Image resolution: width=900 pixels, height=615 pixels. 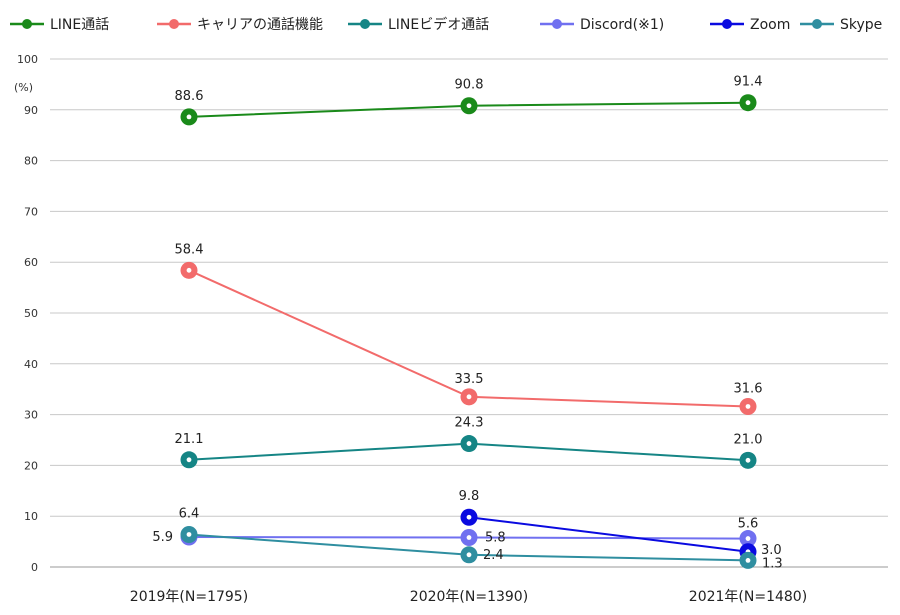 I want to click on data-label: 5.9, so click(x=162, y=537).